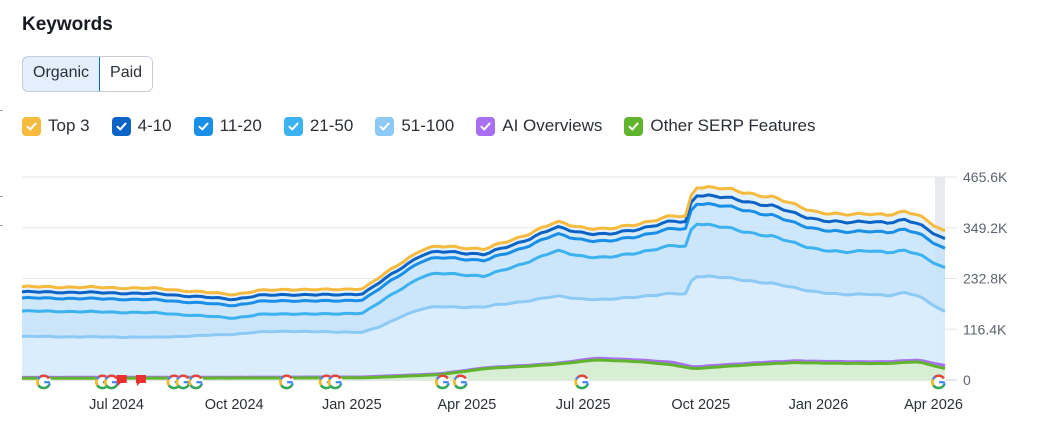 The image size is (1055, 435). What do you see at coordinates (352, 405) in the screenshot?
I see `x-tick-label: Jan 2025` at bounding box center [352, 405].